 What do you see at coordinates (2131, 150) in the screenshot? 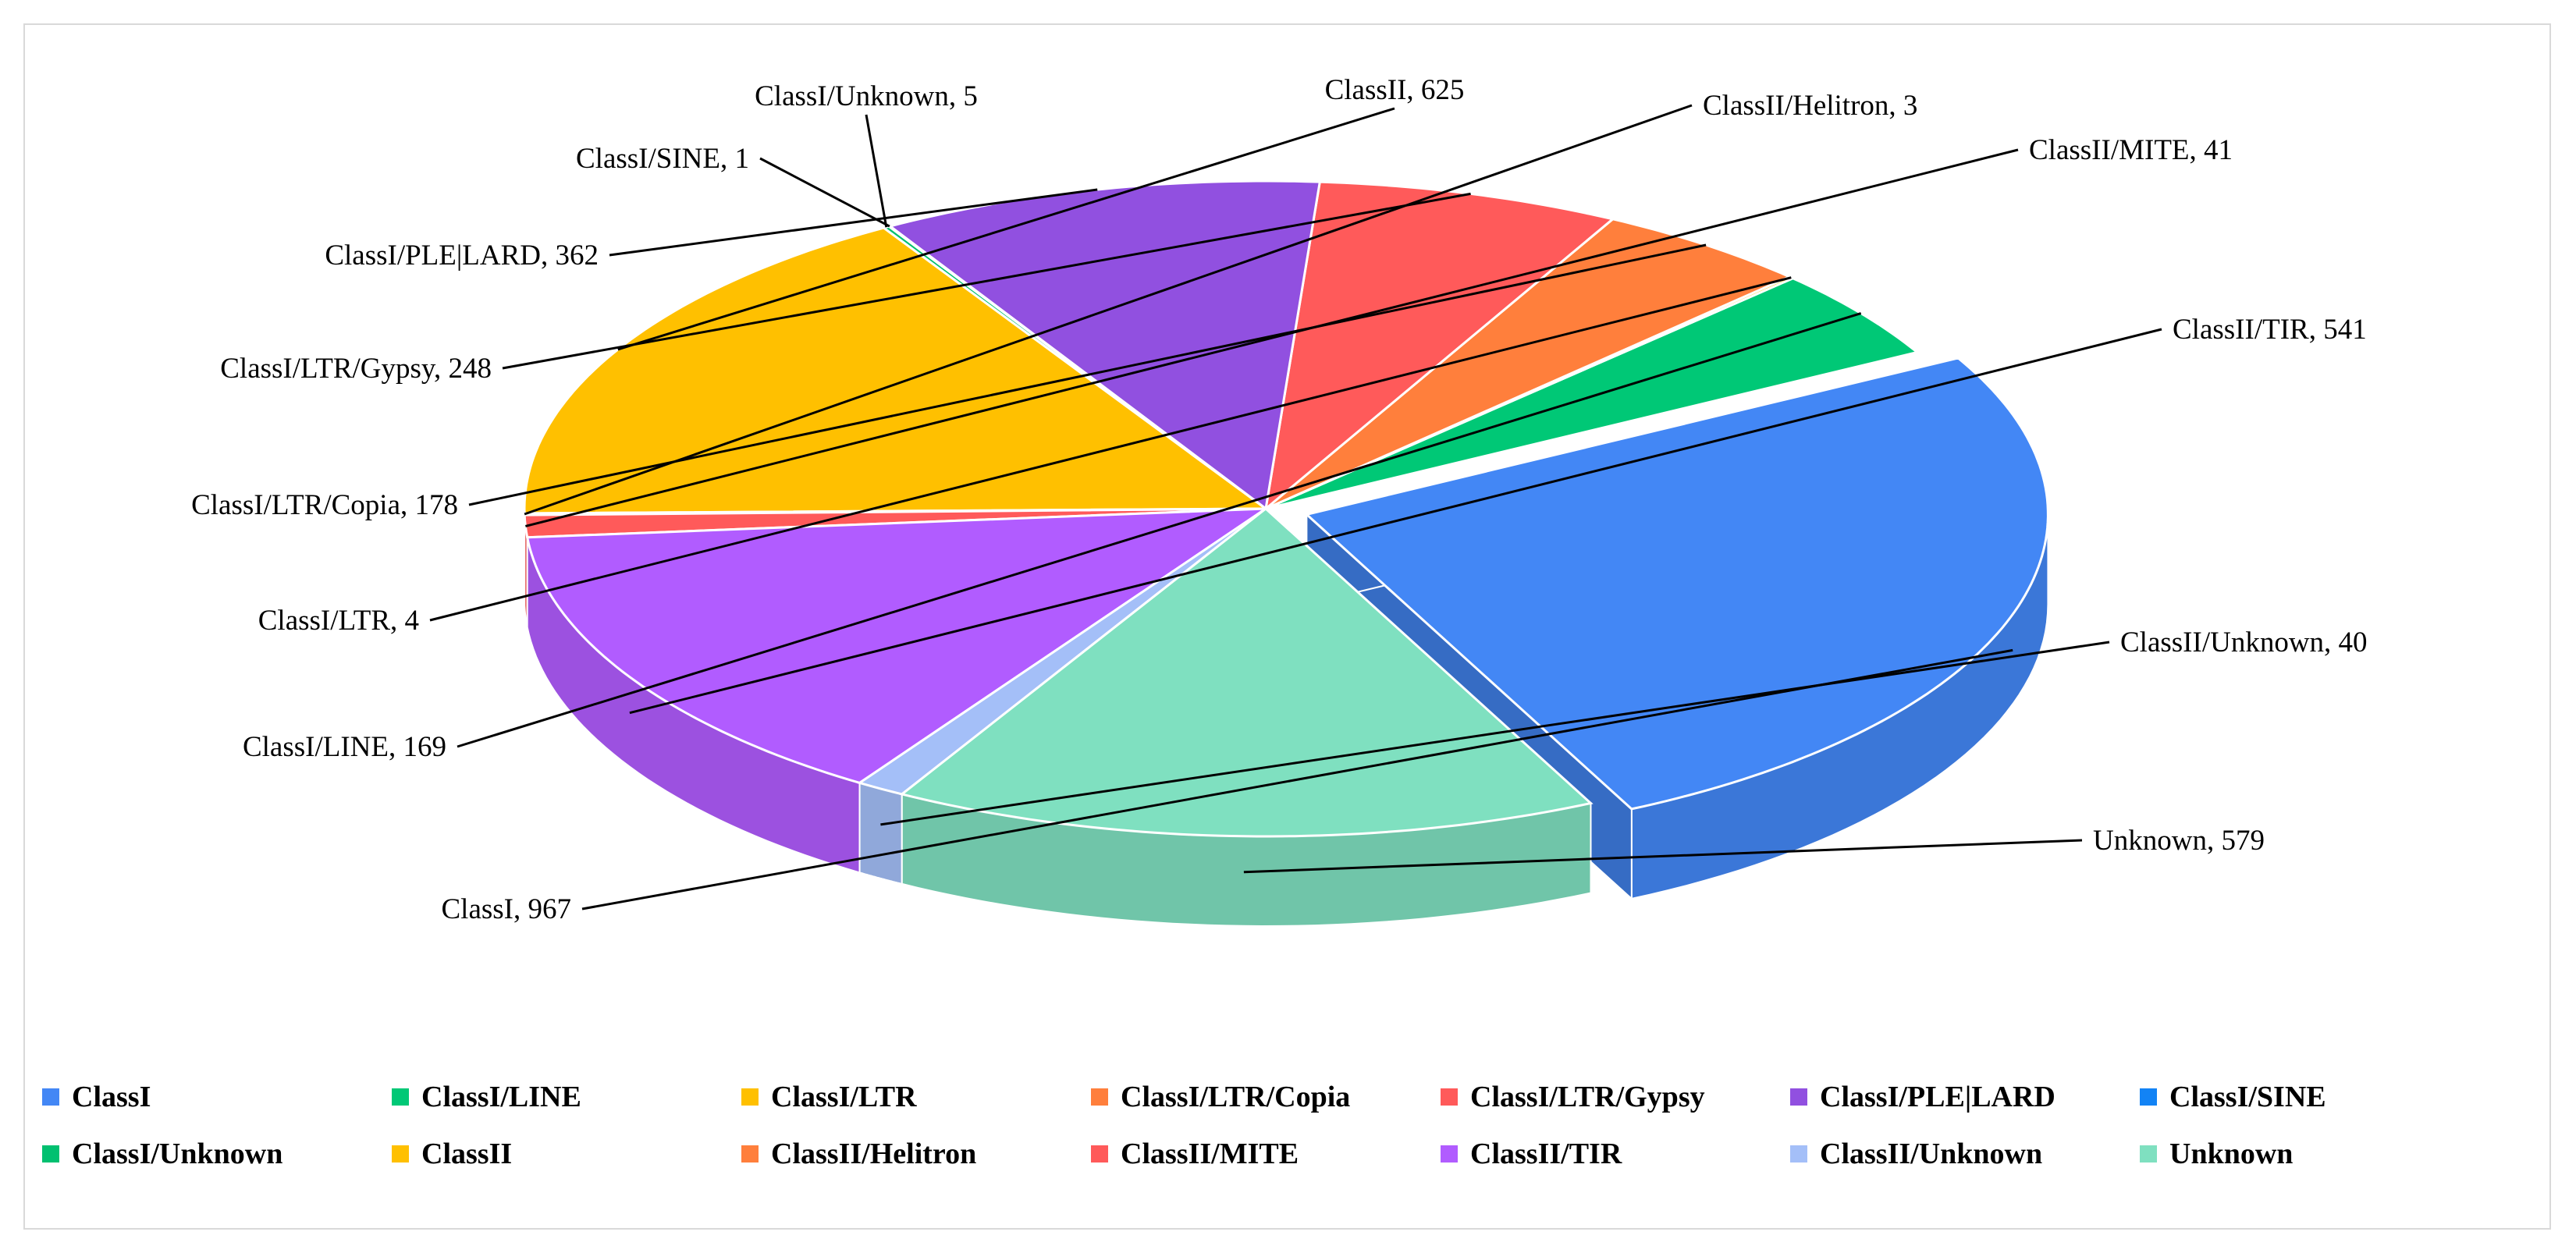
I see `label-classii-mite: ClassII/MITE, 41` at bounding box center [2131, 150].